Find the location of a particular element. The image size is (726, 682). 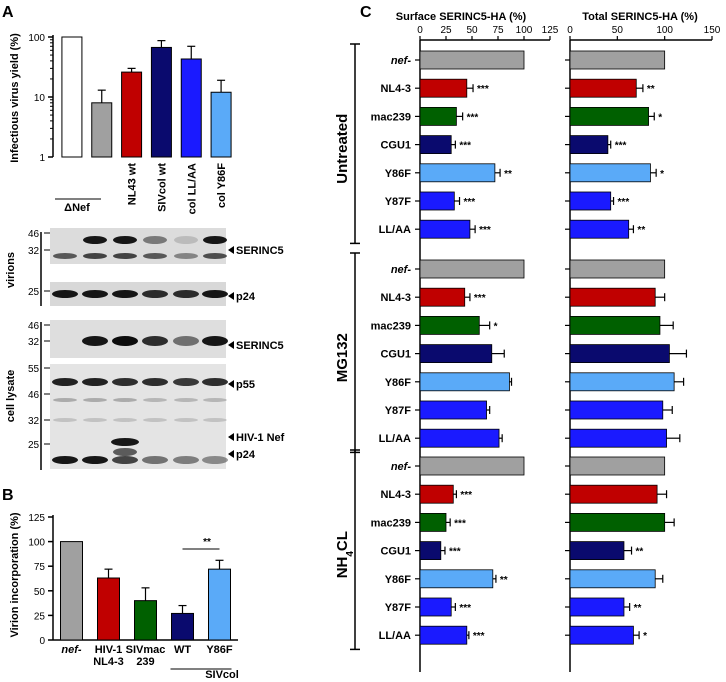

chart-c-total-significance: * is located at coordinates (645, 636).